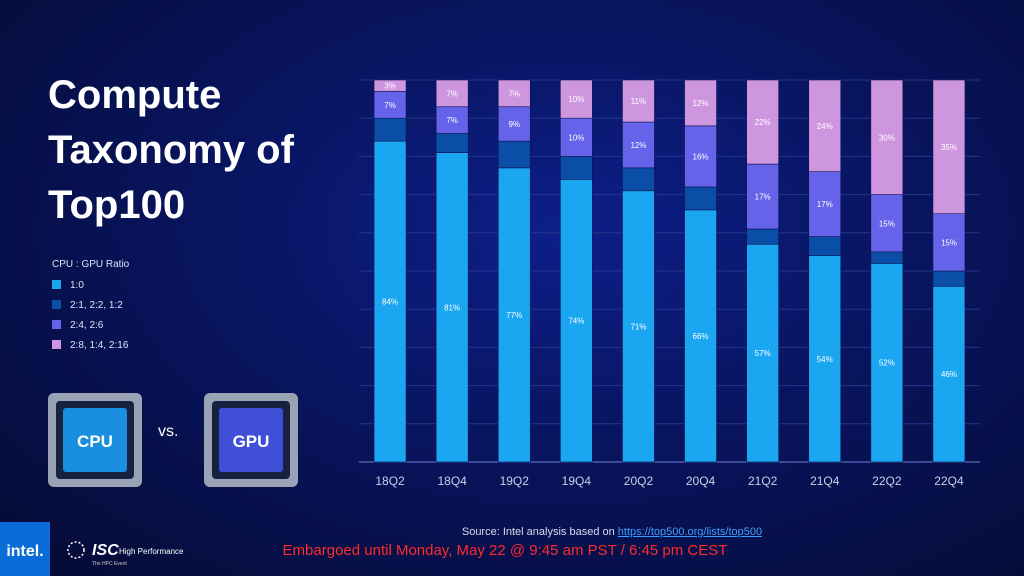 Image resolution: width=1024 pixels, height=576 pixels. What do you see at coordinates (390, 481) in the screenshot?
I see `x-tick-label: 18Q2` at bounding box center [390, 481].